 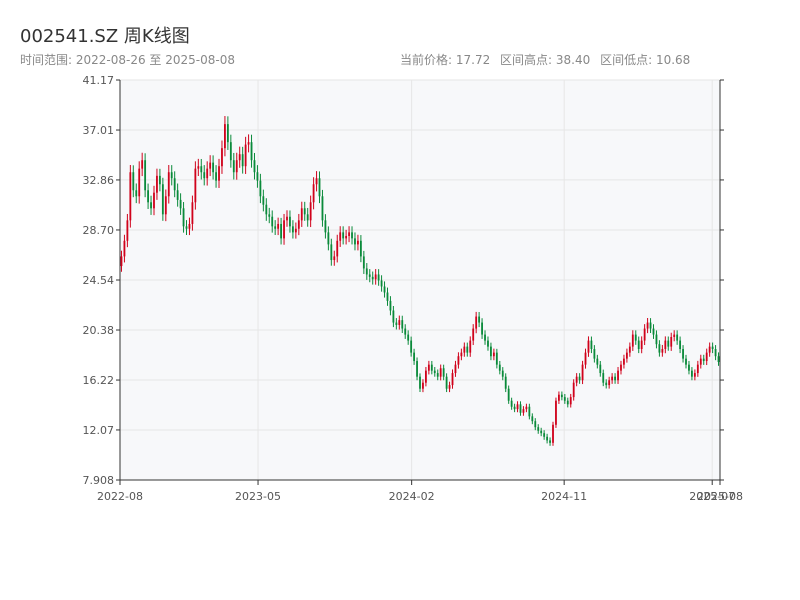 I want to click on y-tick-label: 16.22, so click(x=99, y=380).